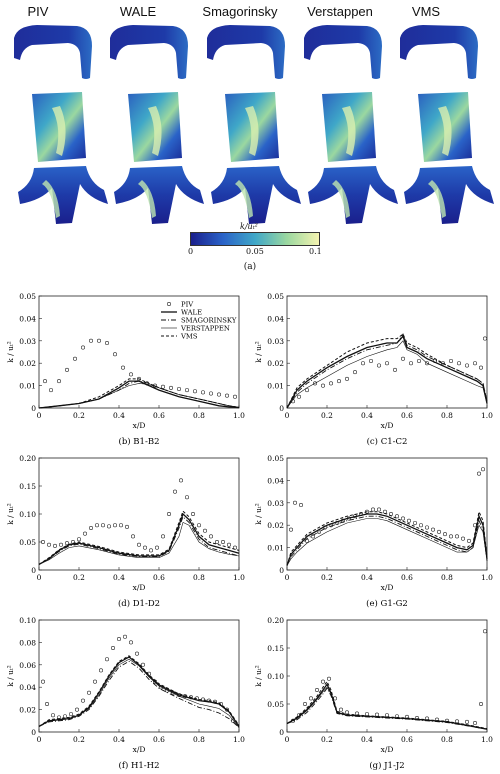  I want to click on smagorinsky-field, so click(254, 124).